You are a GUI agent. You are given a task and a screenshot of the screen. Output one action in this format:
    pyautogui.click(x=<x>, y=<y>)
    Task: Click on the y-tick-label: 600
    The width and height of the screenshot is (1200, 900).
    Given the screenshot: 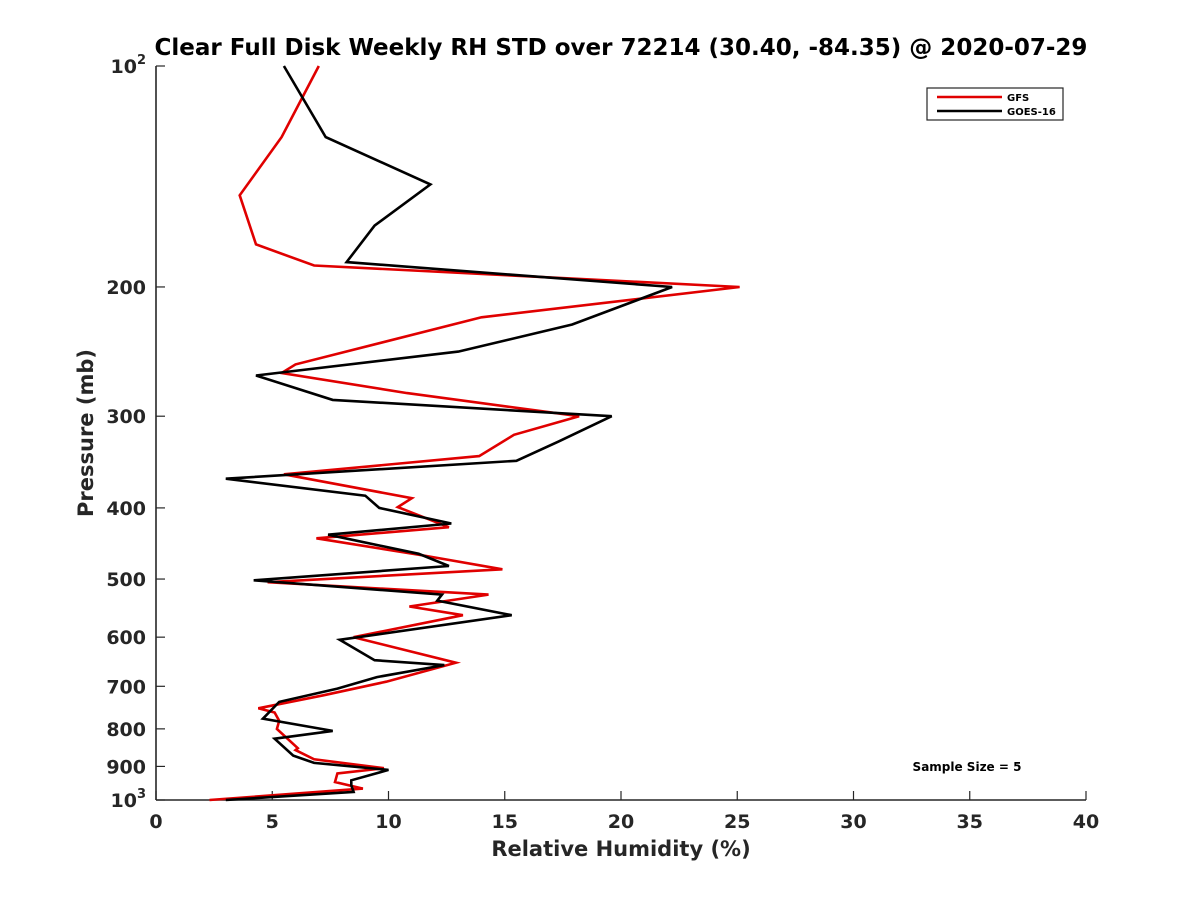 What is the action you would take?
    pyautogui.click(x=126, y=638)
    